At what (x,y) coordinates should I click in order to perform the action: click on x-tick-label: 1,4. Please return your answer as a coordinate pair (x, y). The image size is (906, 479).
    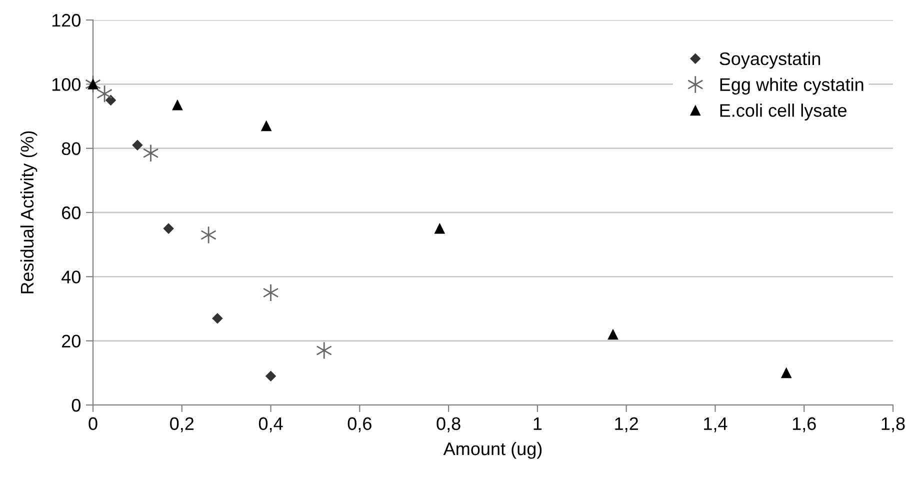
    Looking at the image, I should click on (716, 424).